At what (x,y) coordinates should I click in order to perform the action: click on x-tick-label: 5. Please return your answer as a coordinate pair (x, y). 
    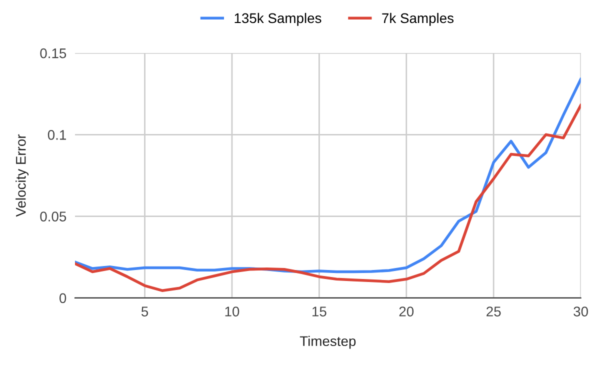
    Looking at the image, I should click on (144, 311).